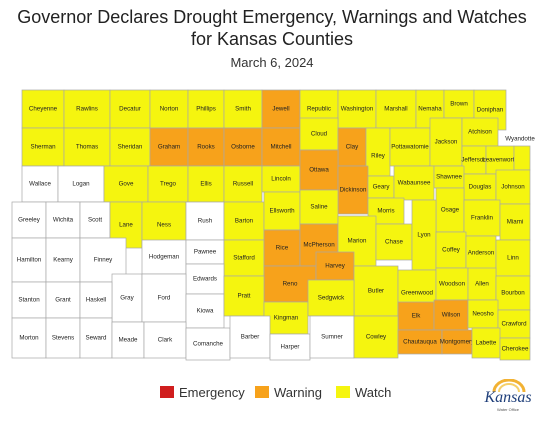 This screenshot has height=423, width=544. What do you see at coordinates (290, 347) in the screenshot?
I see `county-label: Harper` at bounding box center [290, 347].